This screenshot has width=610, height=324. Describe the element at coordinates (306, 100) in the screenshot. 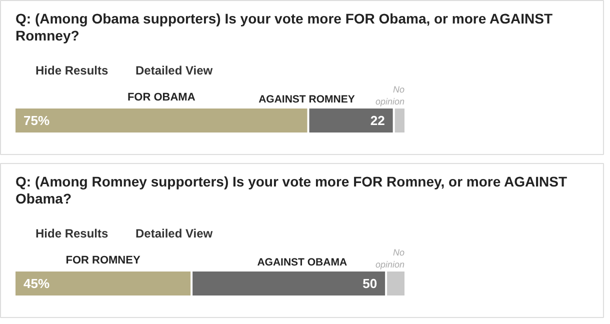

I see `series-label: AGAINST ROMNEY` at that location.